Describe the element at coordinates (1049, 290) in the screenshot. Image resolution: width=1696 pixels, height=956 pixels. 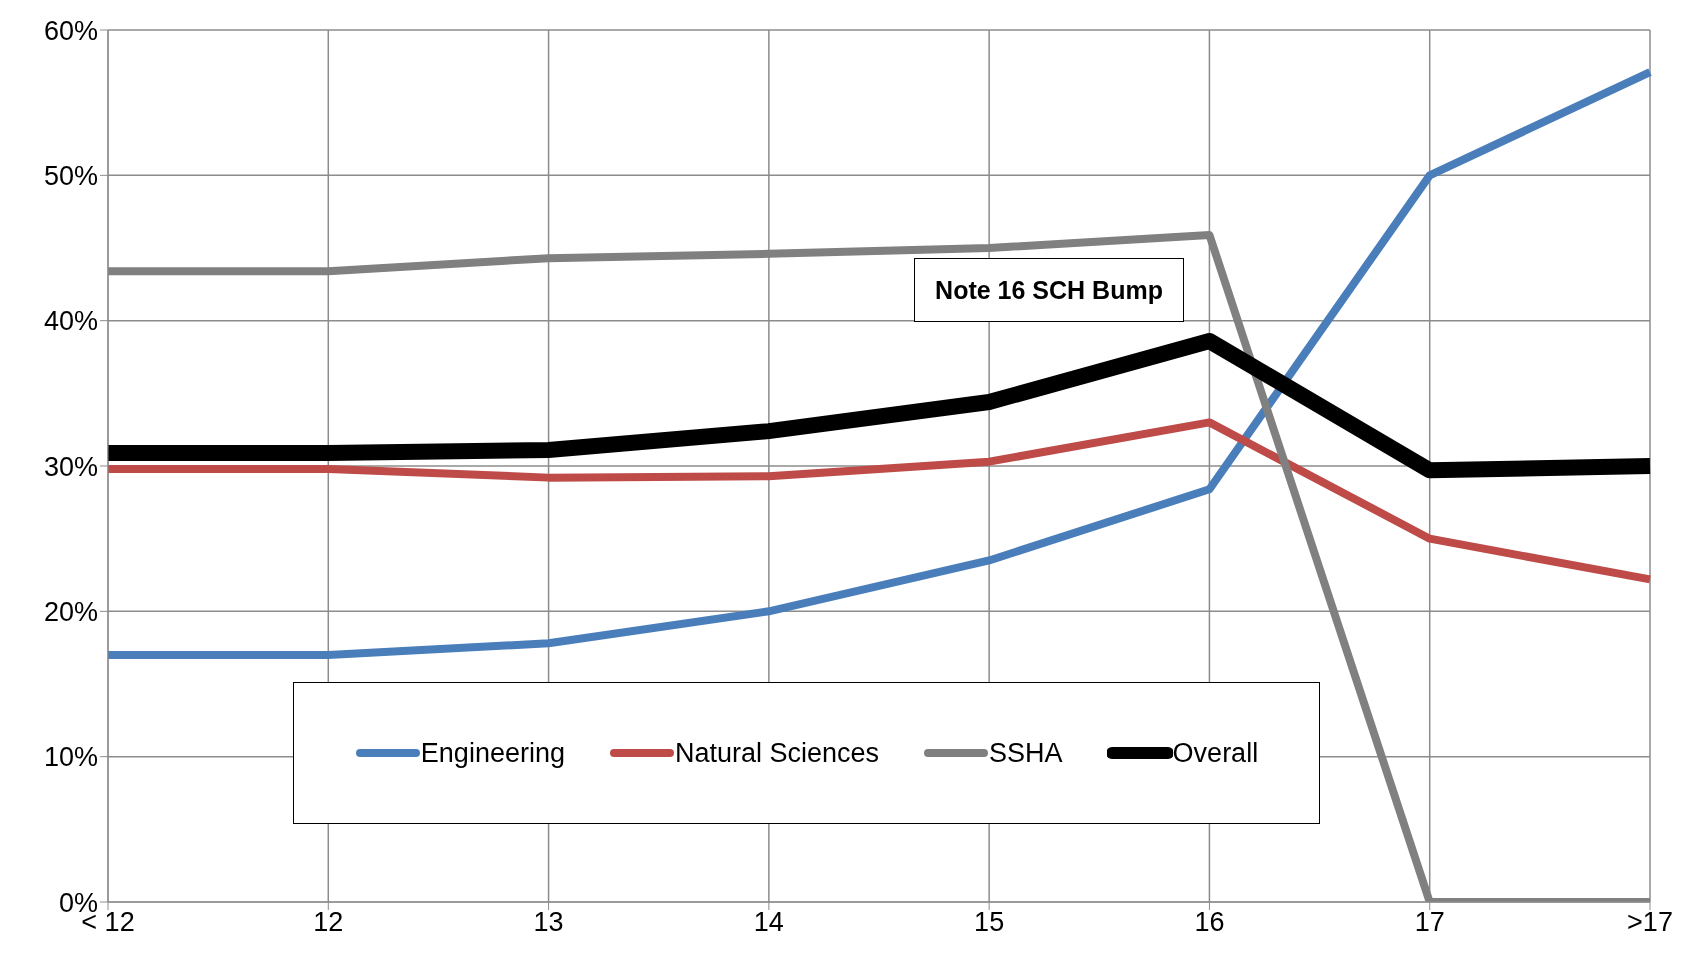
I see `note-box: Note 16 SCH Bump` at that location.